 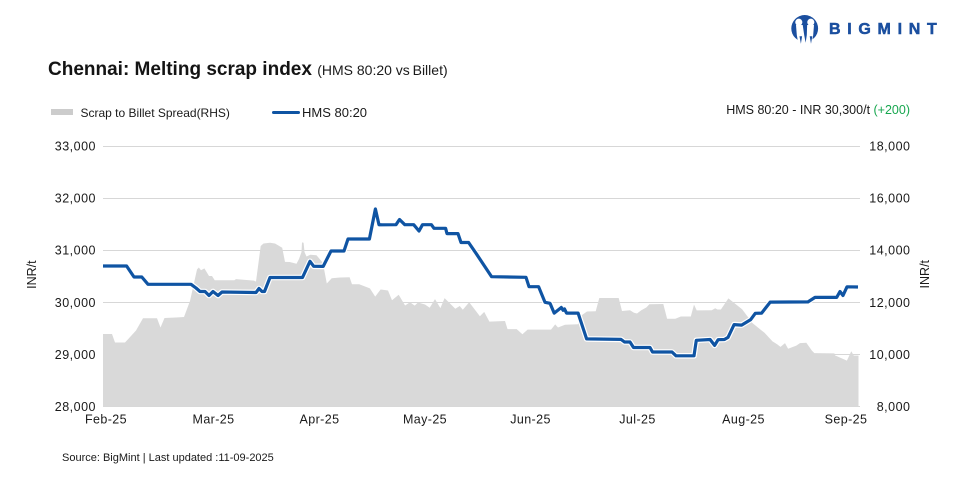 What do you see at coordinates (75, 407) in the screenshot?
I see `svg-text: 28,000` at bounding box center [75, 407].